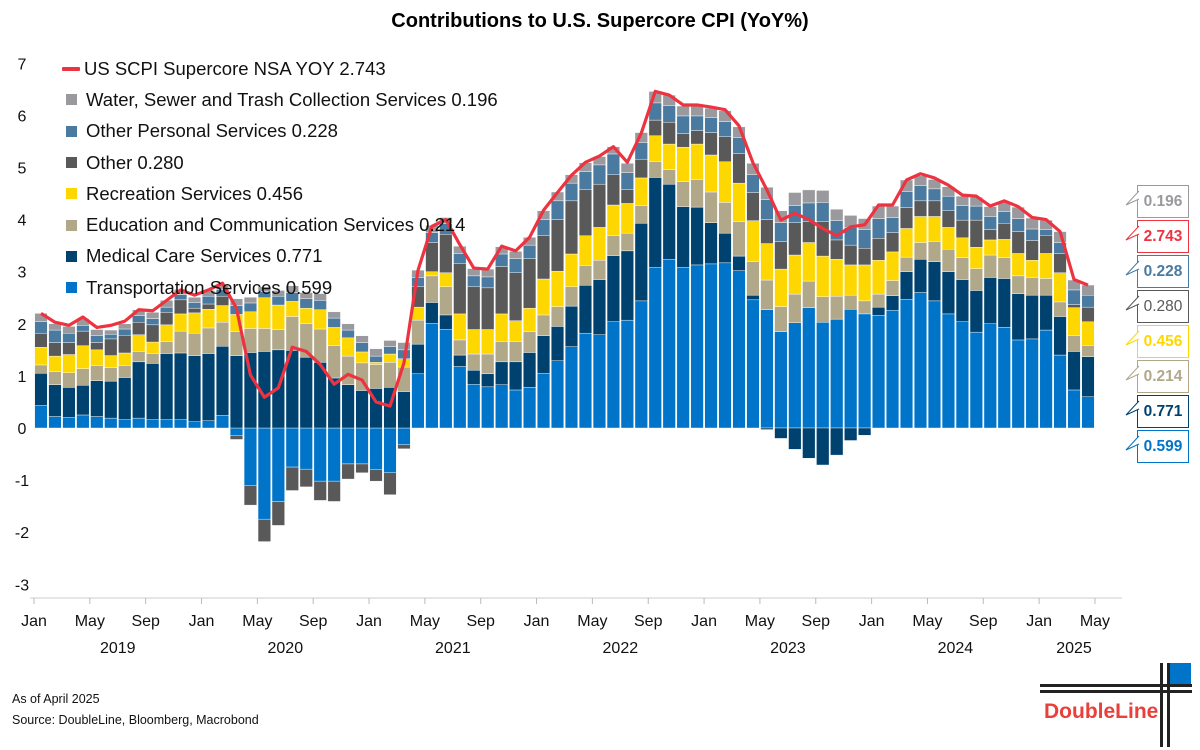  What do you see at coordinates (282, 131) in the screenshot?
I see `legend-item-other-personal: Other Personal Services 0.228` at bounding box center [282, 131].